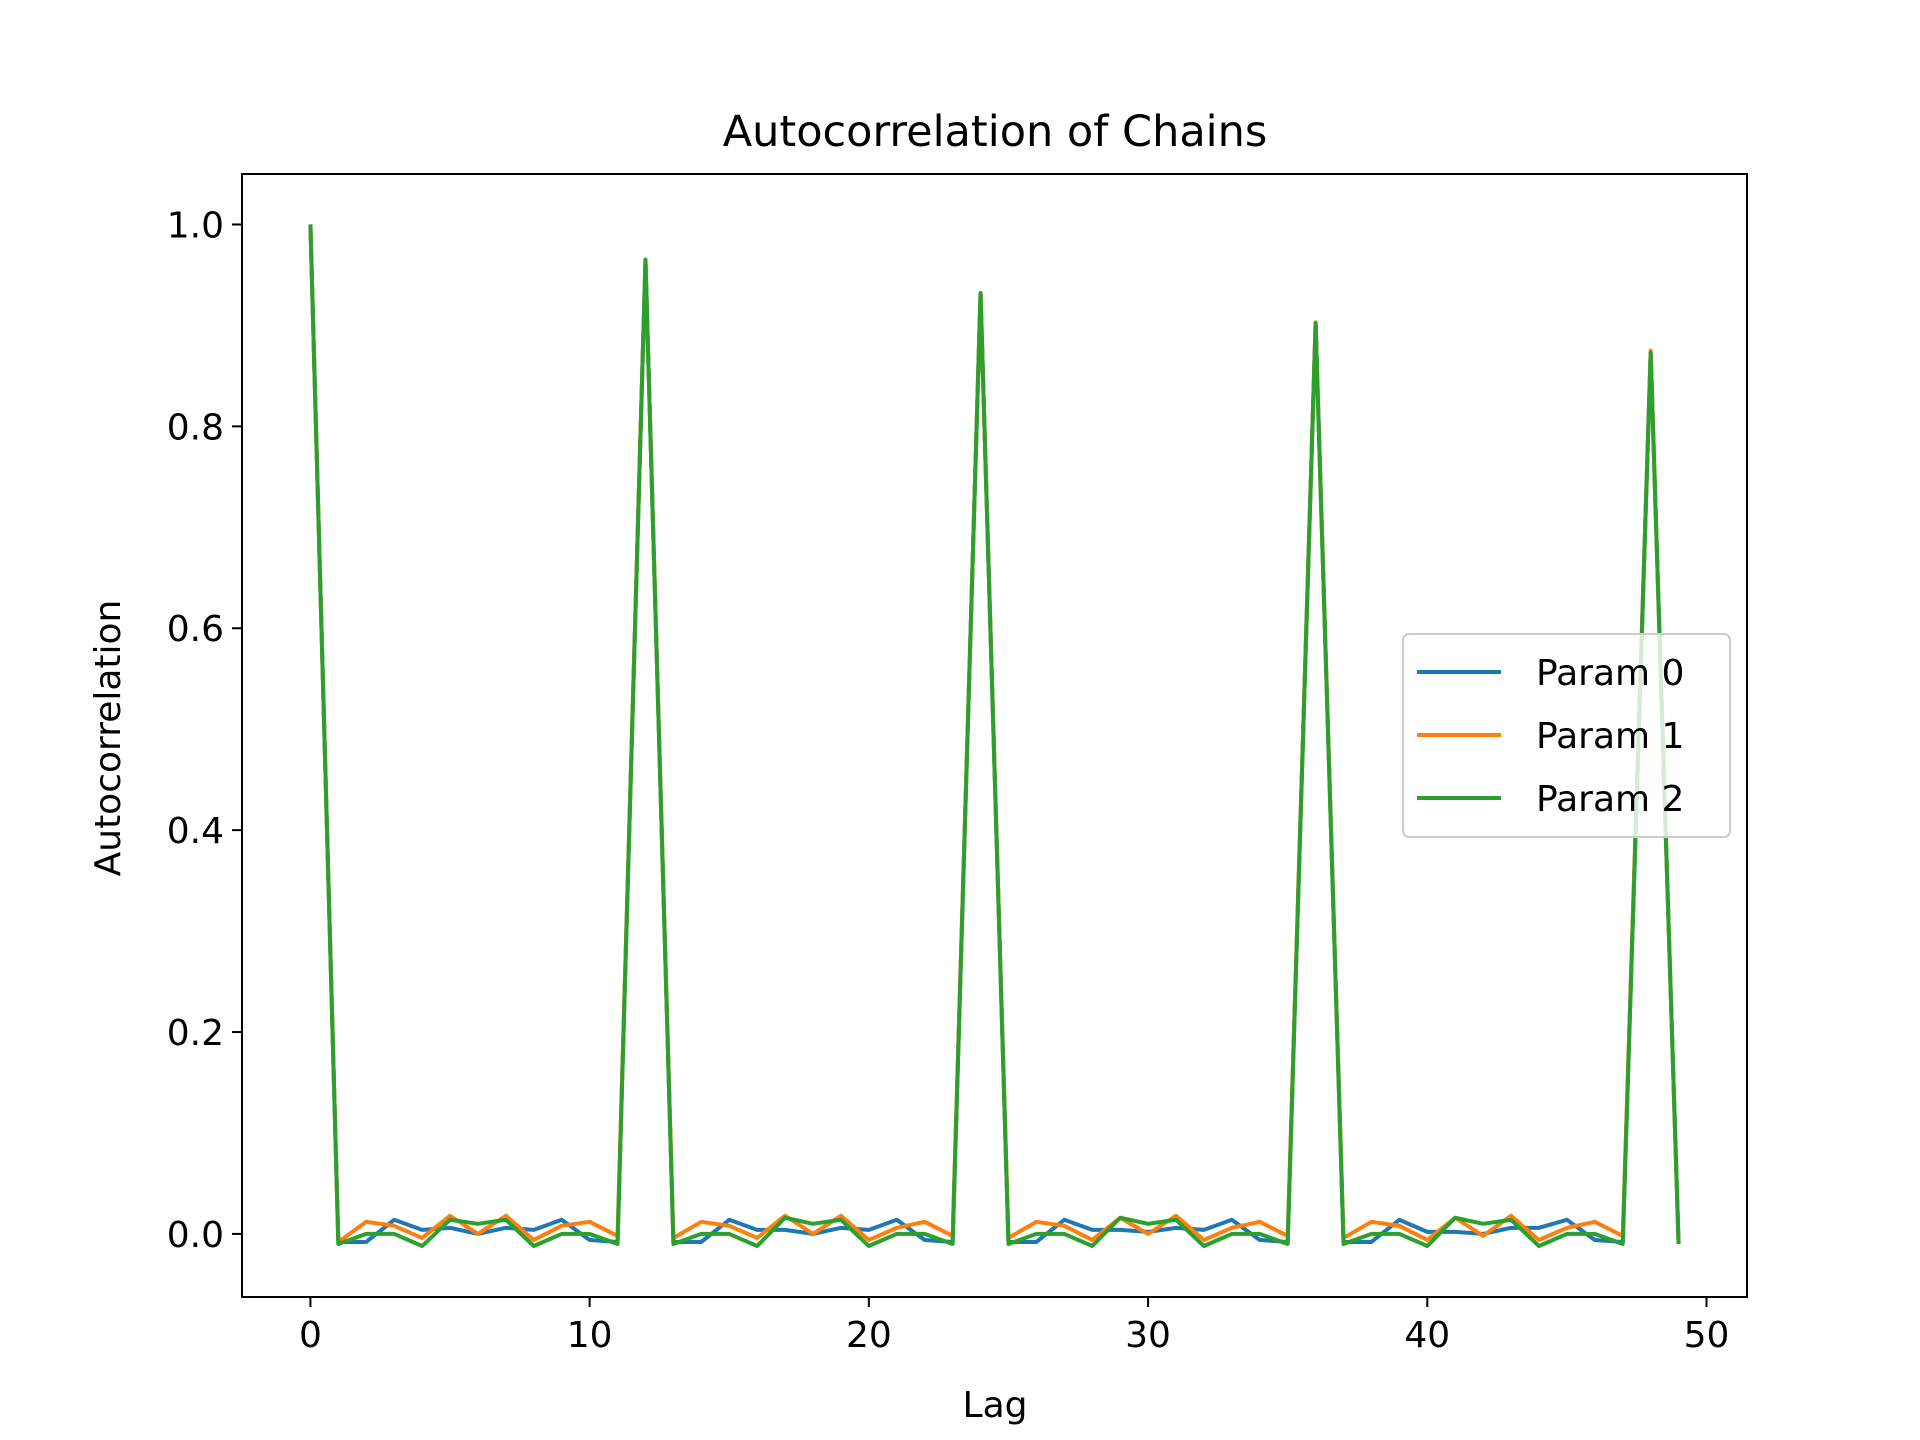 The image size is (1920, 1440). I want to click on x-tick-label: 0, so click(310, 1335).